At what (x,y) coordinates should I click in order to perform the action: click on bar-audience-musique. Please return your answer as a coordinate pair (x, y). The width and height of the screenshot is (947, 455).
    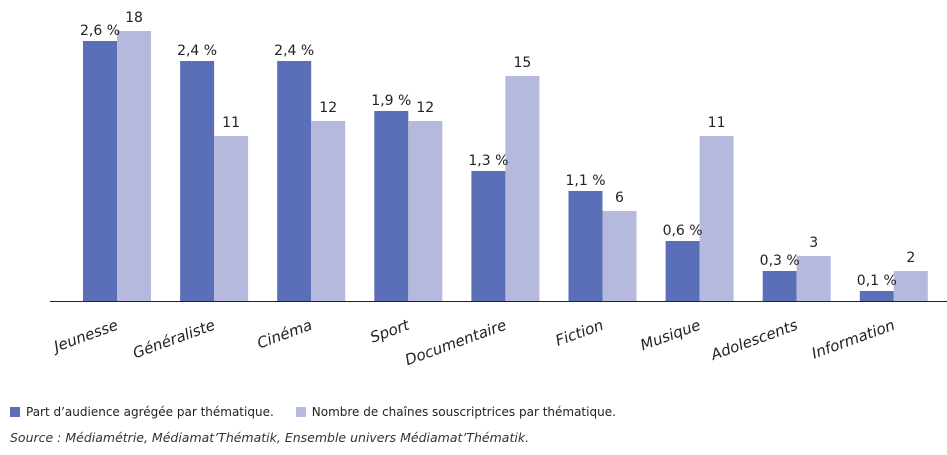
    Looking at the image, I should click on (682, 271).